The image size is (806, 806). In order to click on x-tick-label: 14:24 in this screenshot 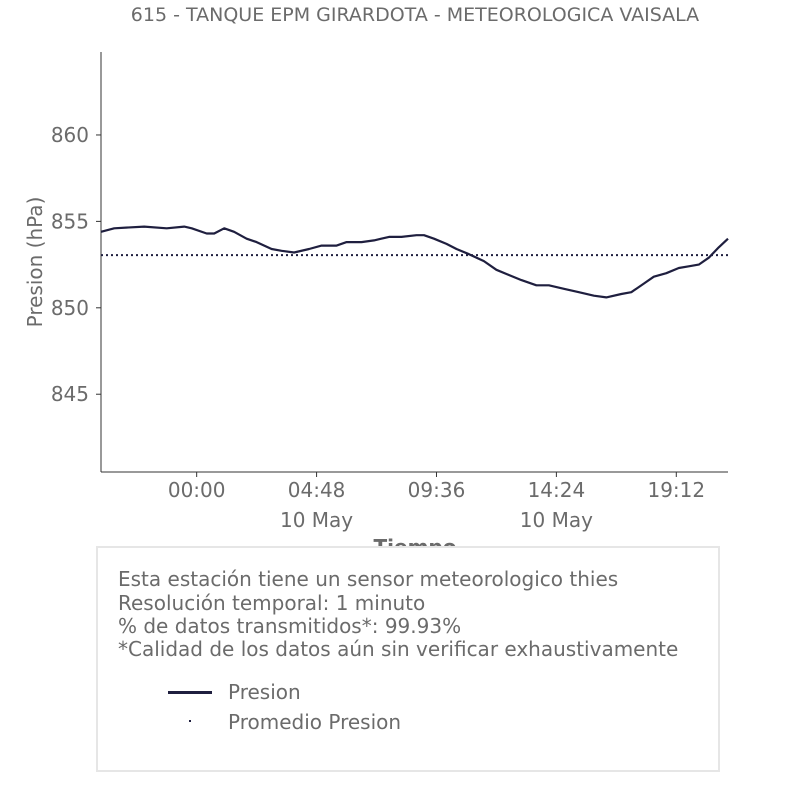, I will do `click(557, 490)`.